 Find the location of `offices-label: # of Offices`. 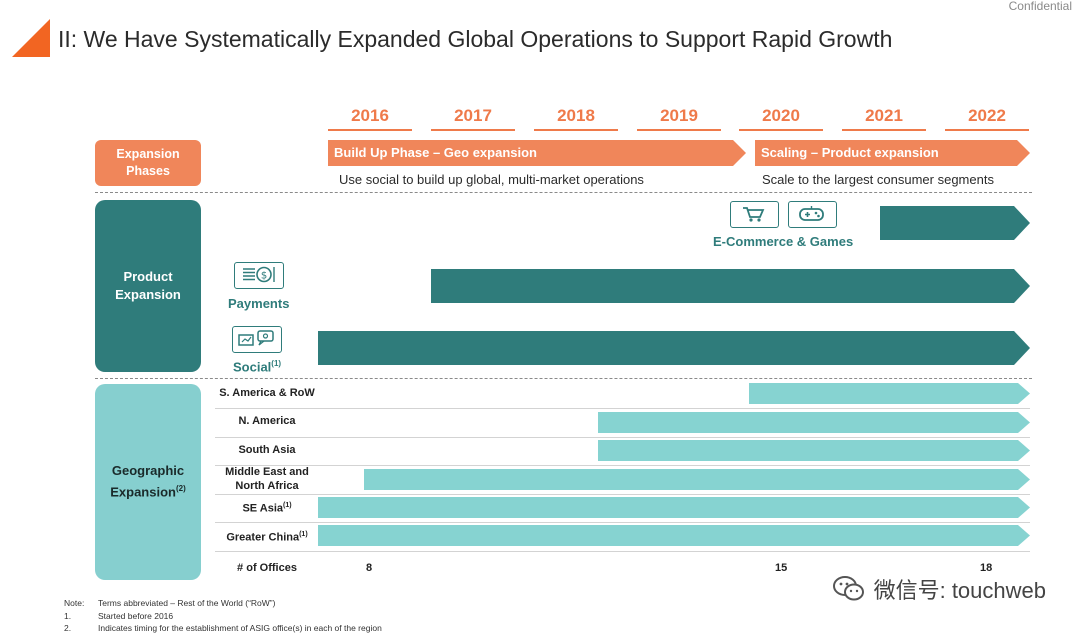

offices-label: # of Offices is located at coordinates (267, 568).